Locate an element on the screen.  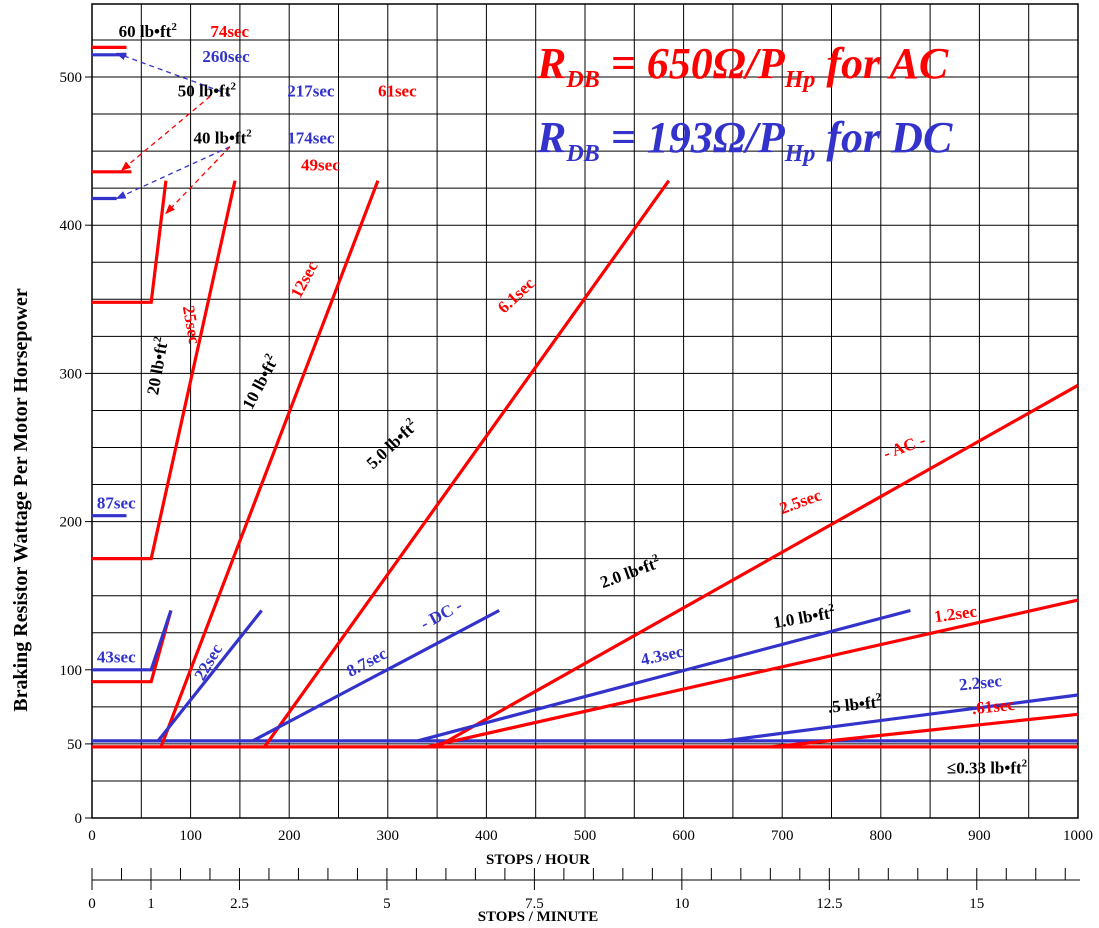
line-annotation: 12sec is located at coordinates (304, 279).